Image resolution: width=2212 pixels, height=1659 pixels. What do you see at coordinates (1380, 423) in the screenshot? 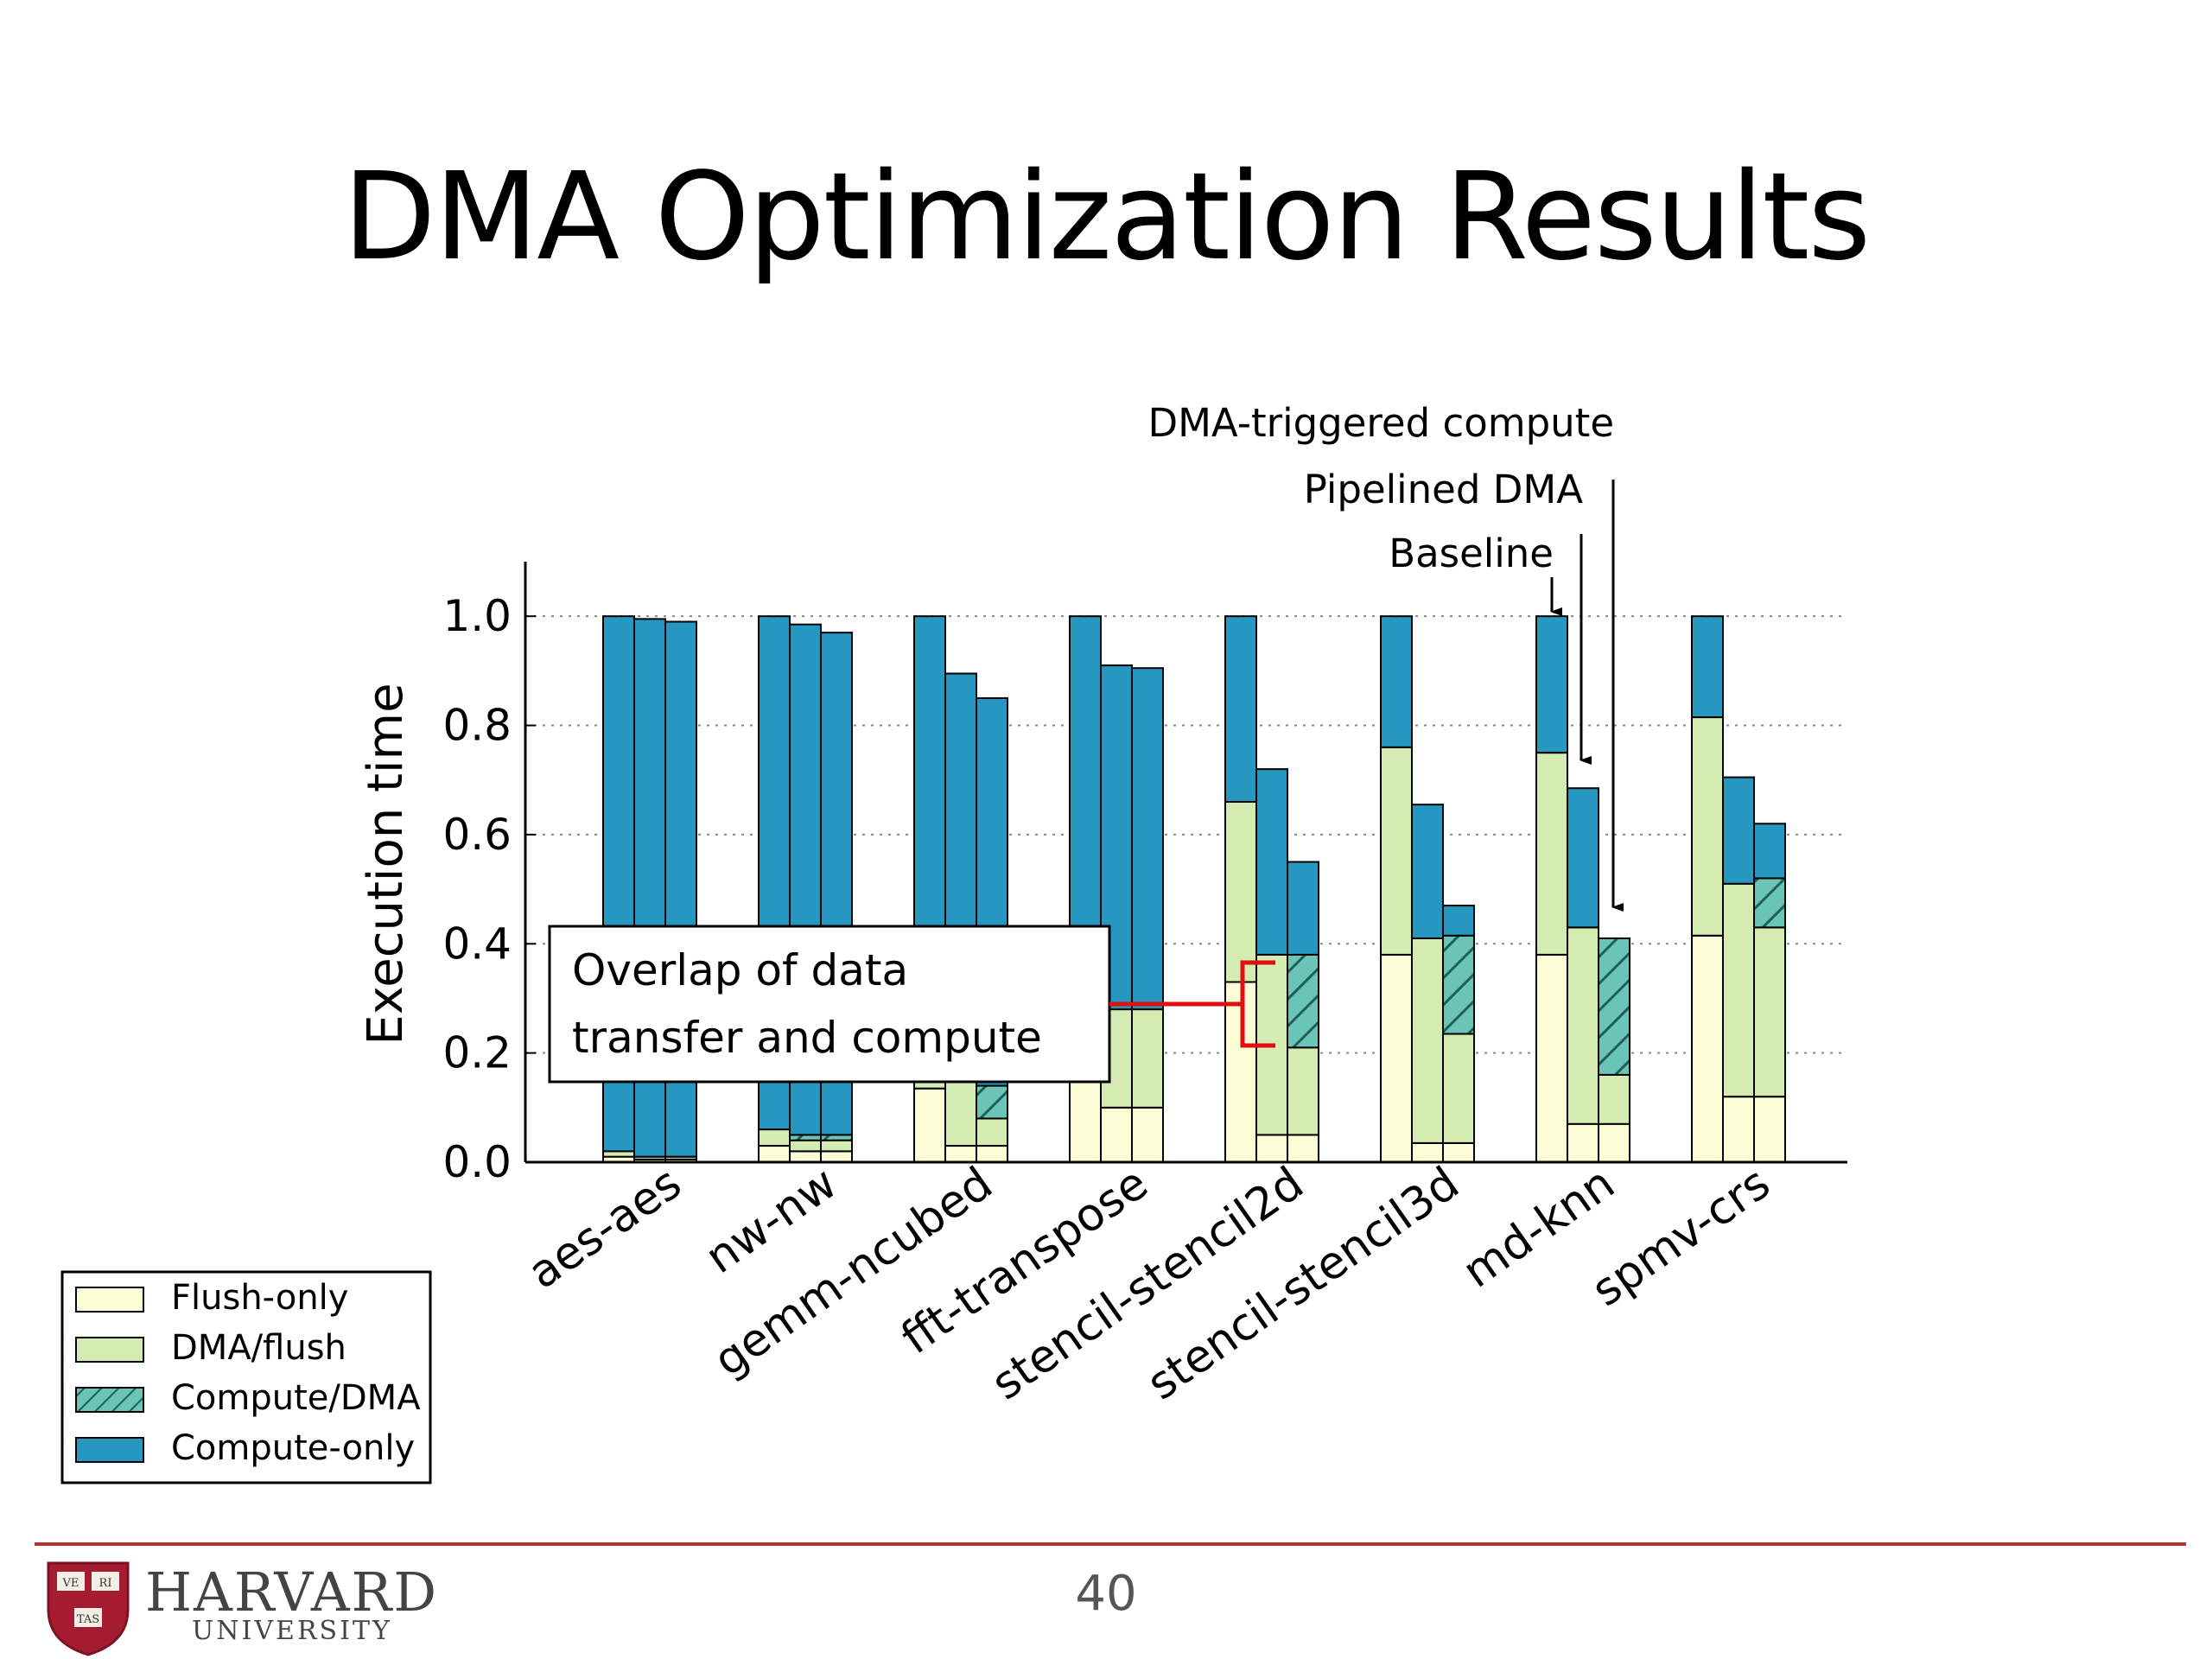
I see `annotation-dma-triggered: DMA-triggered compute` at bounding box center [1380, 423].